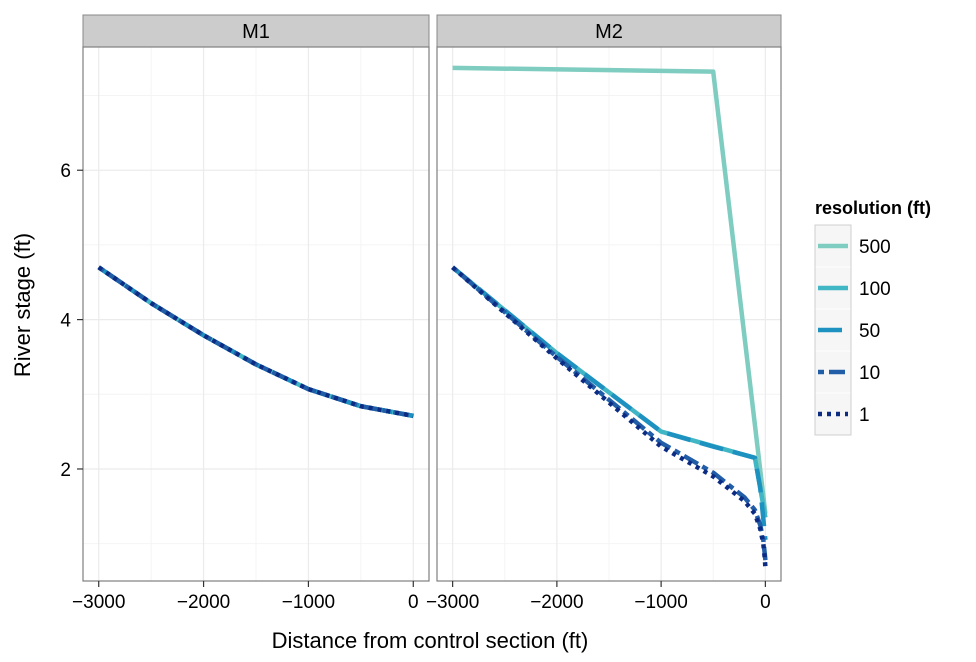 This screenshot has height=662, width=976. What do you see at coordinates (869, 331) in the screenshot?
I see `legend-label: 50` at bounding box center [869, 331].